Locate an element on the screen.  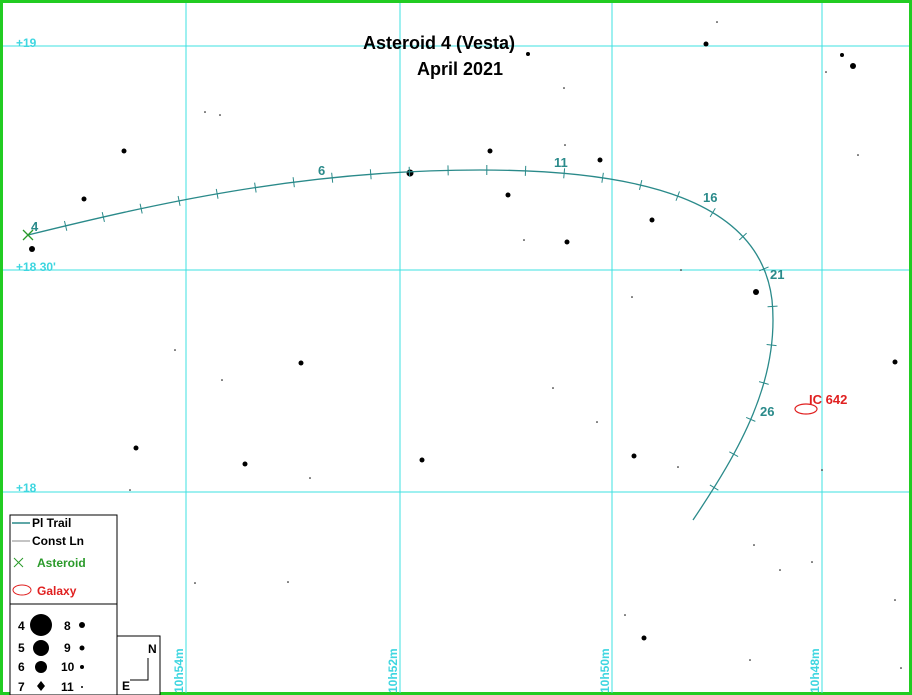
trail-label: 6 is located at coordinates (321, 170).